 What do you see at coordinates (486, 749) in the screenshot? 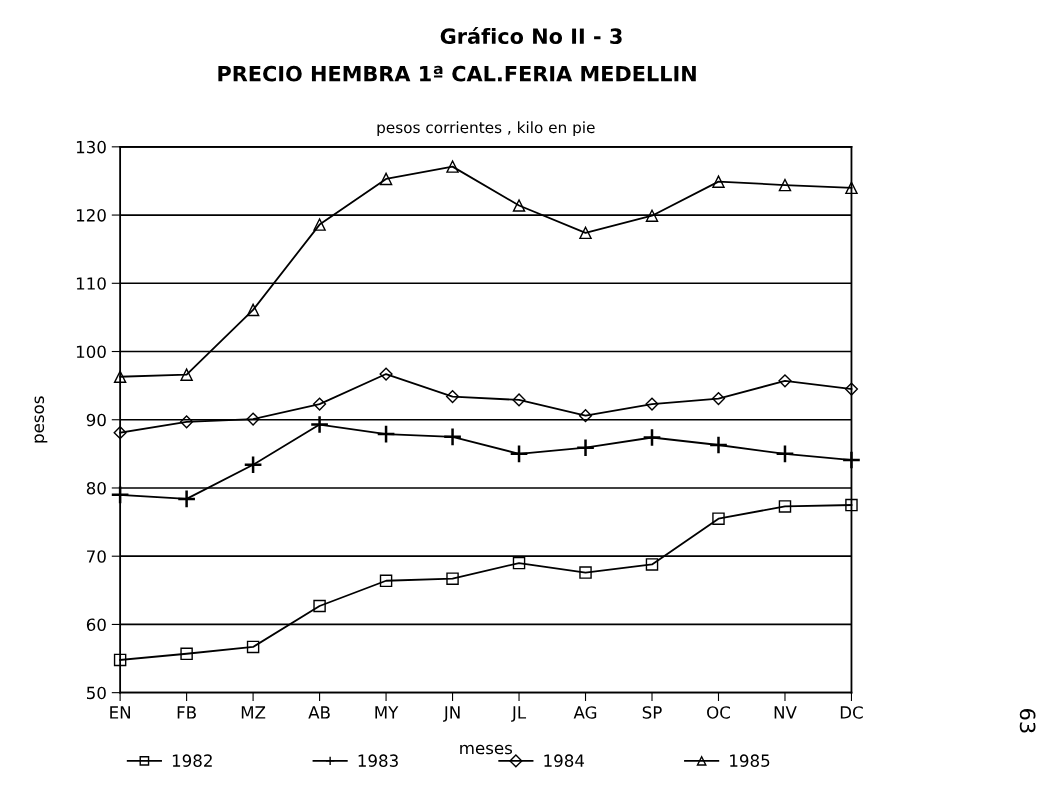
I see `x-axis-title: meses` at bounding box center [486, 749].